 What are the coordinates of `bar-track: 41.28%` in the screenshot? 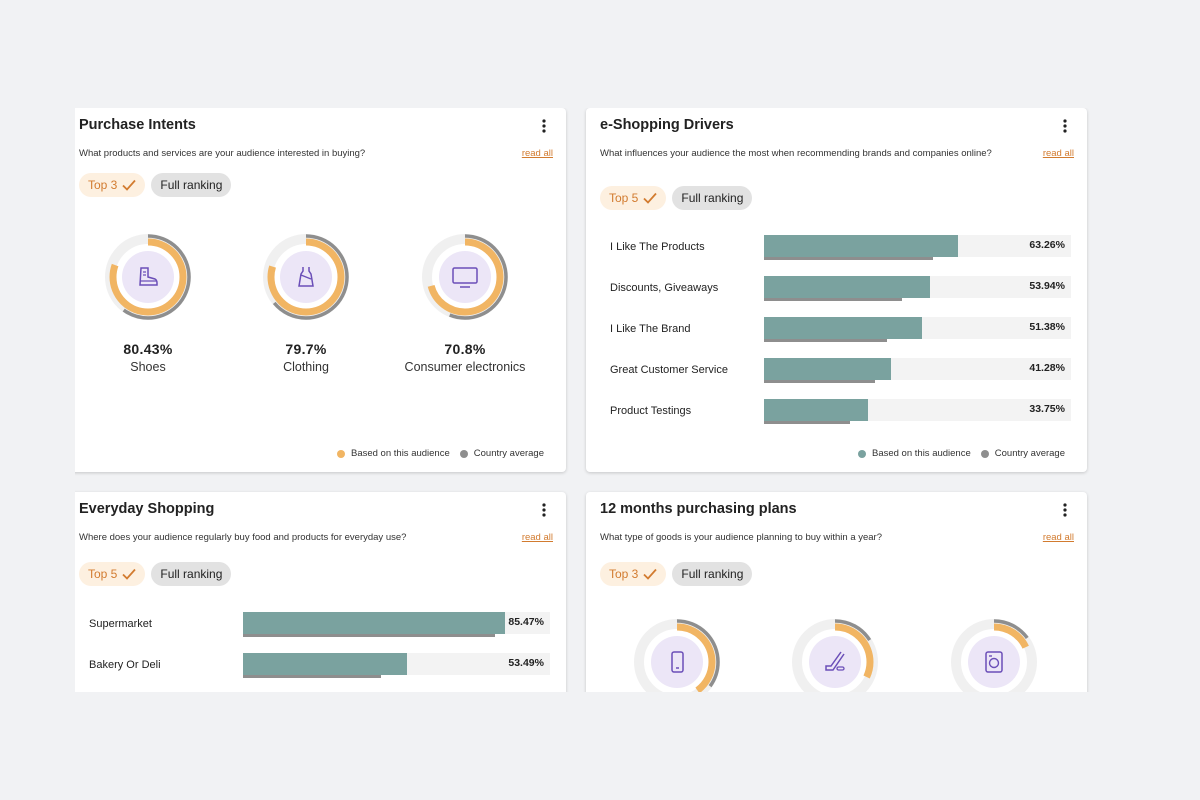 It's located at (917, 370).